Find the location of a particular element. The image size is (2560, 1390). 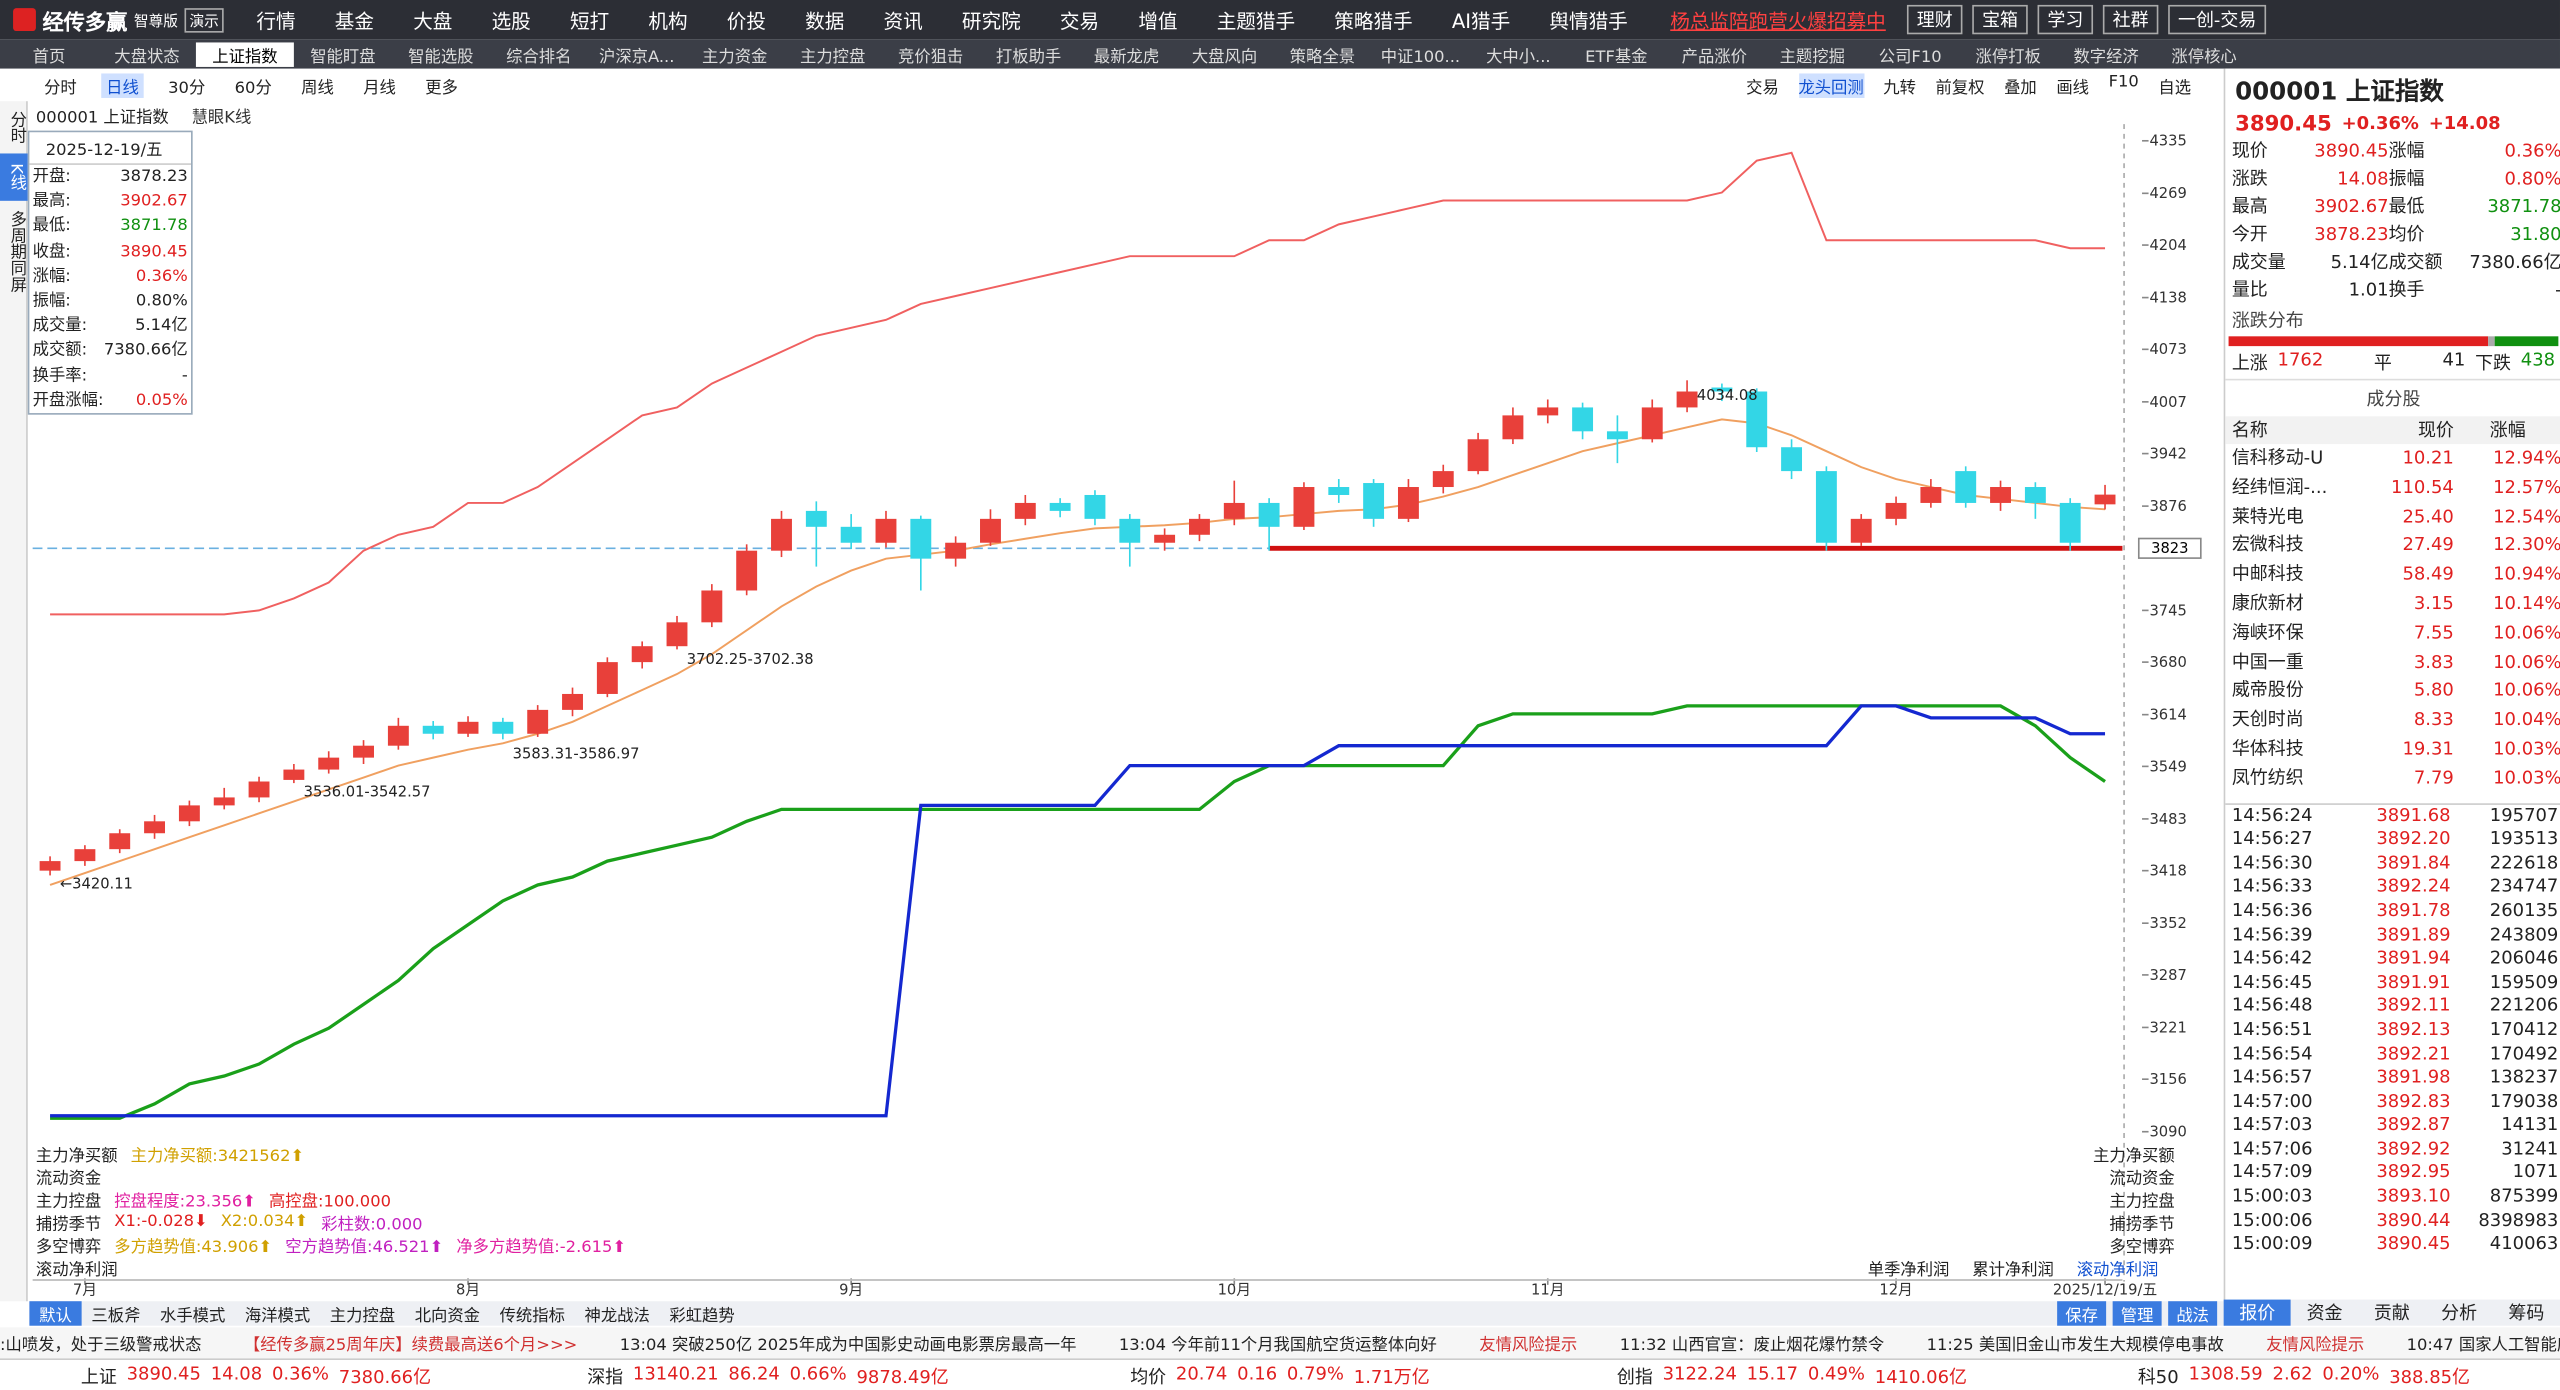

menu-item: 行情 is located at coordinates (276, 20).